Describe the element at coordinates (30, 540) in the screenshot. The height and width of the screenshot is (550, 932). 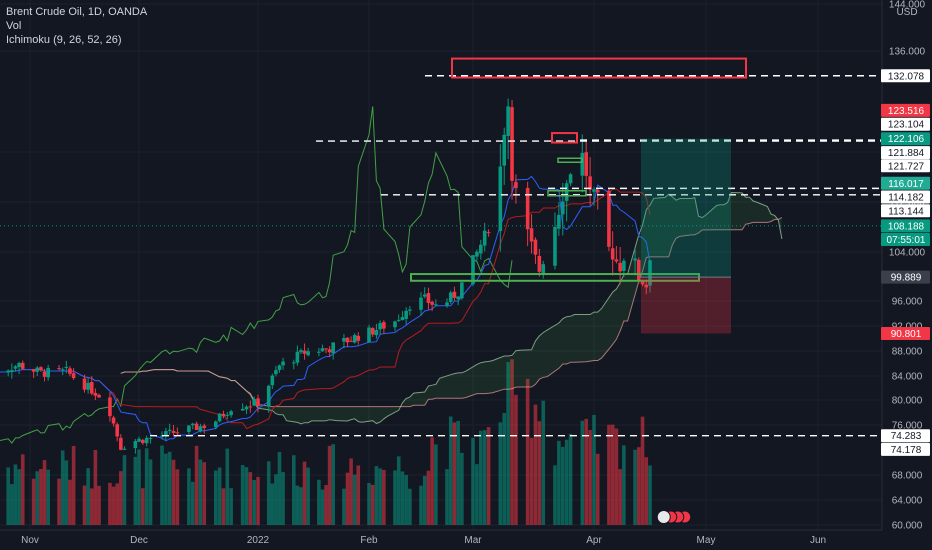
I see `time-tick-label: Nov` at that location.